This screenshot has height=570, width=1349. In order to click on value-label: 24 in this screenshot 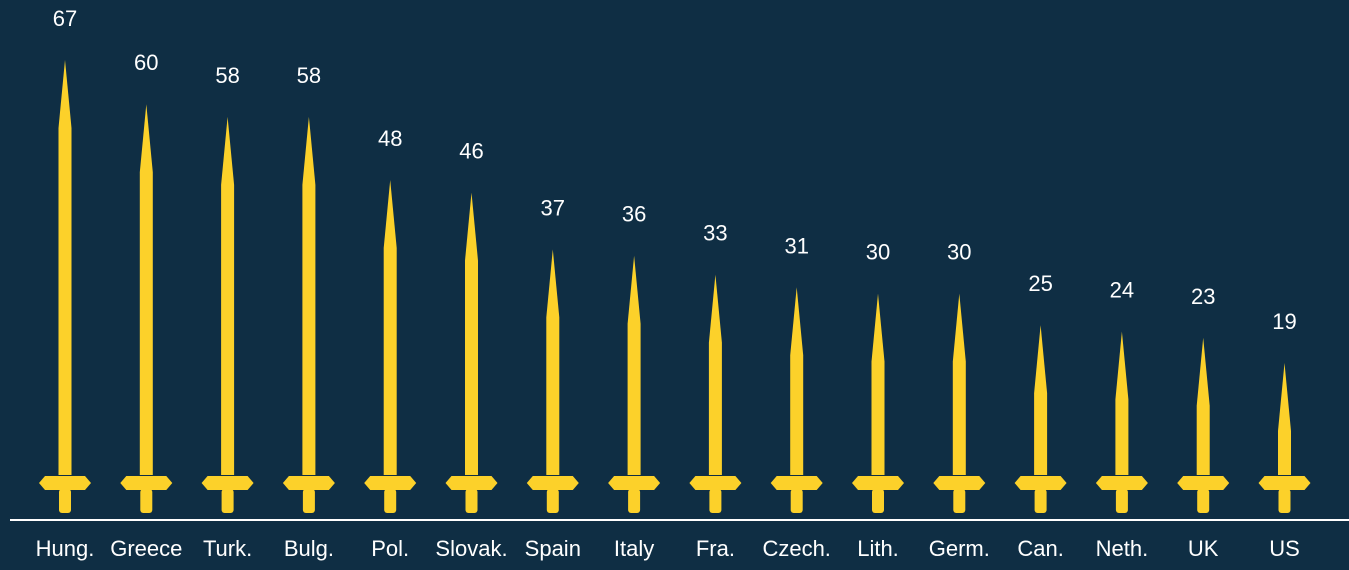, I will do `click(1122, 289)`.